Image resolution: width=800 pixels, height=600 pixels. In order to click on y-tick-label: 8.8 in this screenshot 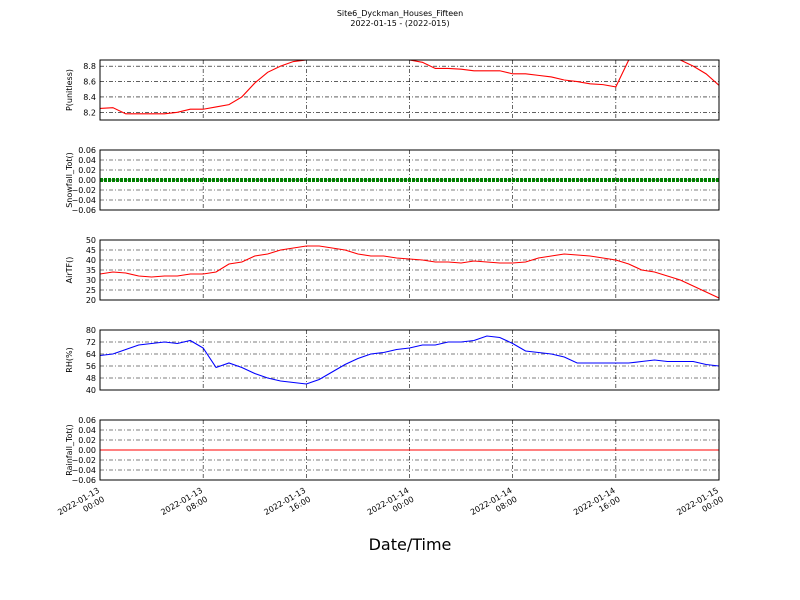, I will do `click(89, 66)`.